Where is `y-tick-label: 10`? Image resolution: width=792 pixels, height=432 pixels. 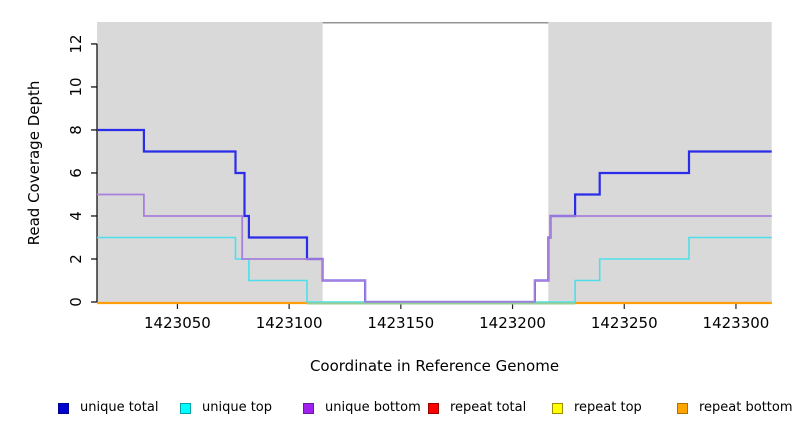 y-tick-label: 10 is located at coordinates (76, 86).